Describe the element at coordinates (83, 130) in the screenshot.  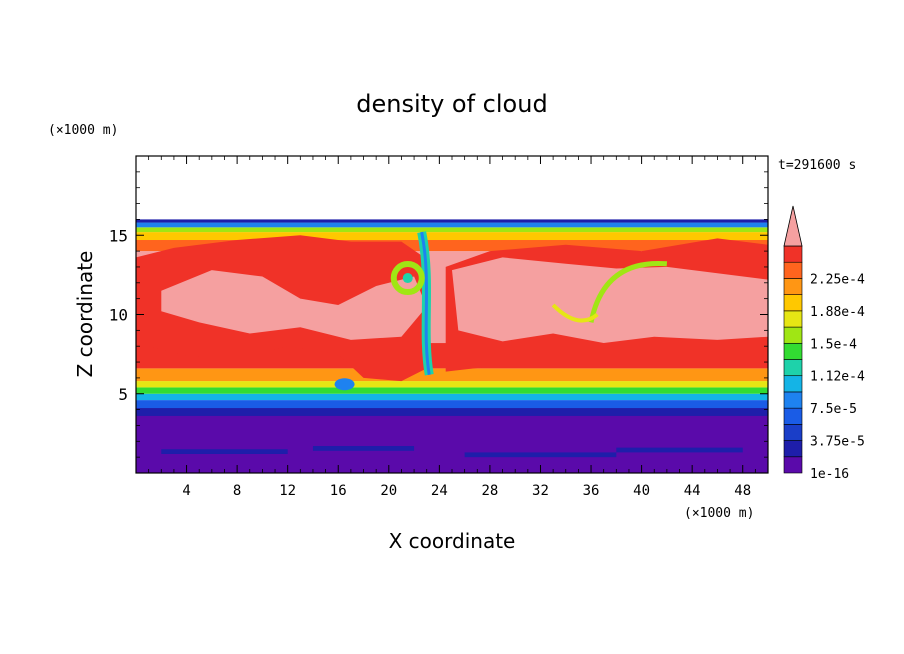
I see `y-axis-unit: (×1000 m)` at that location.